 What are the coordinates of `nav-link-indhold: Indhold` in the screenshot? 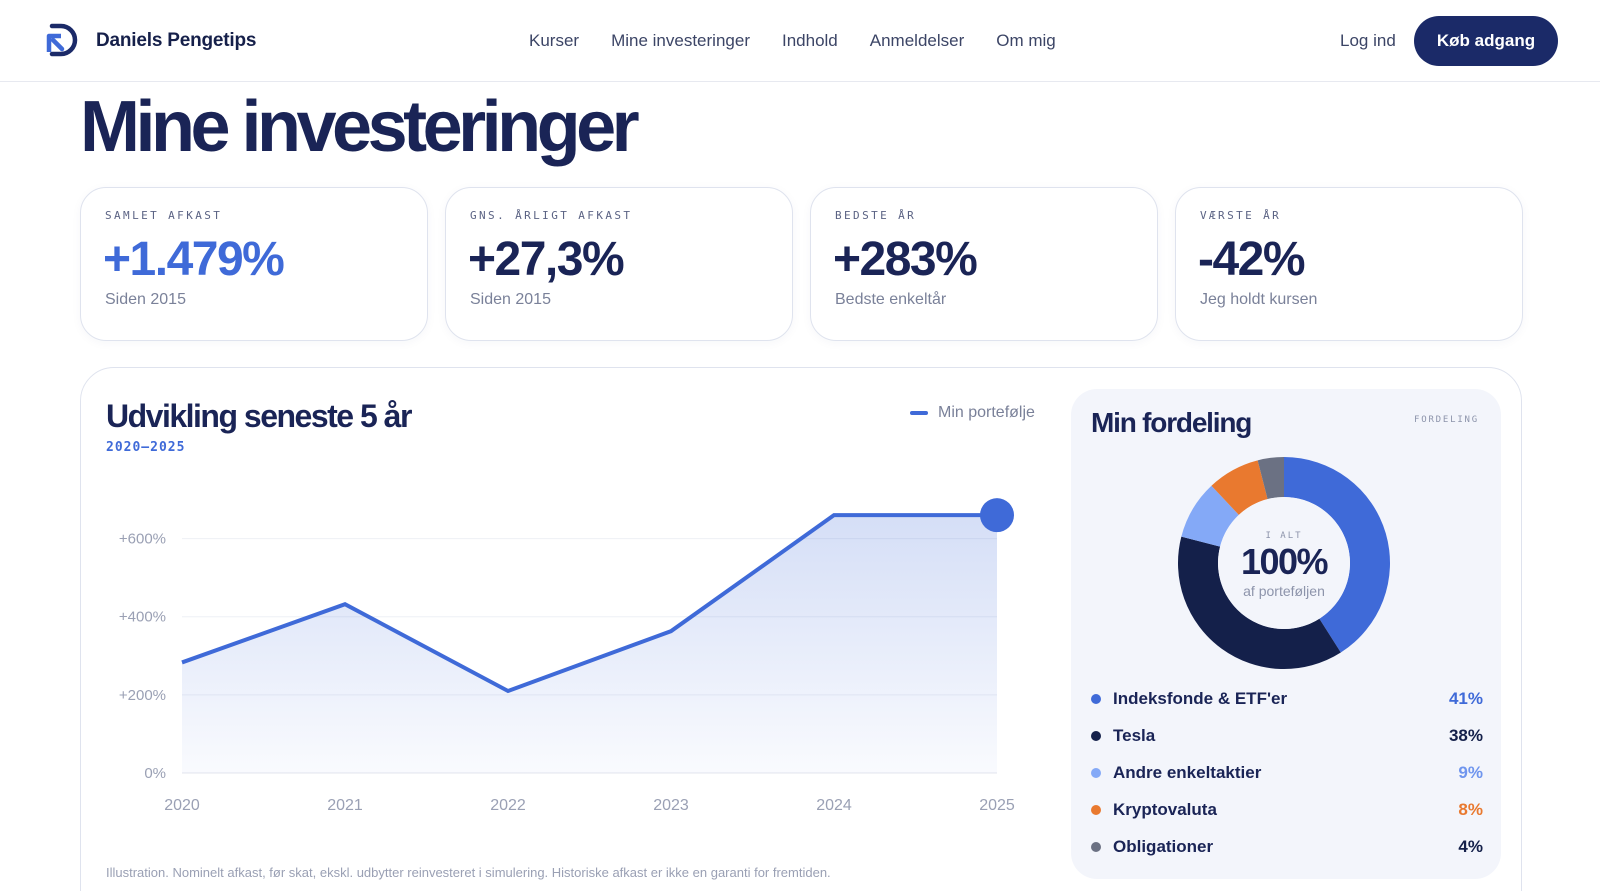 It's located at (809, 40).